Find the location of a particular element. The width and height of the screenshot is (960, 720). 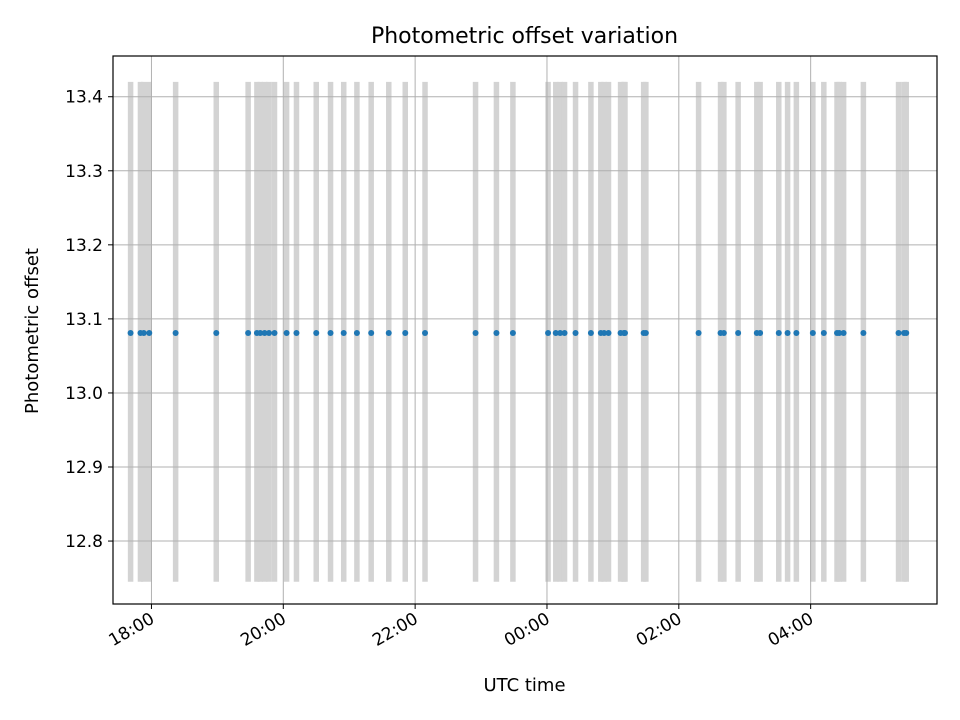

y-tick-label: 12.8 is located at coordinates (84, 542).